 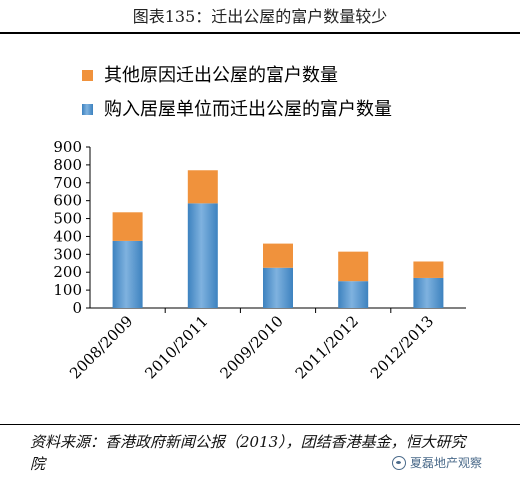 I want to click on bar-bottom-2011/2012, so click(x=353, y=294).